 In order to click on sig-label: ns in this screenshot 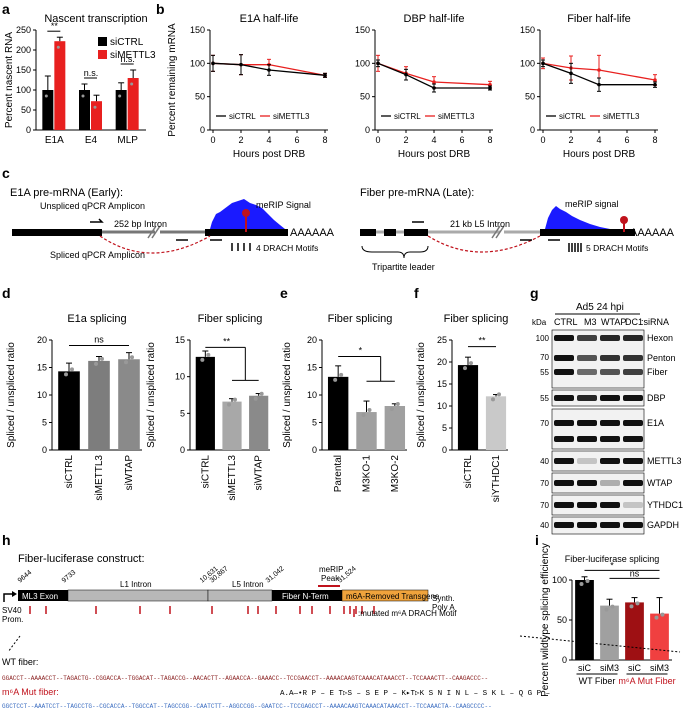, I will do `click(635, 573)`.